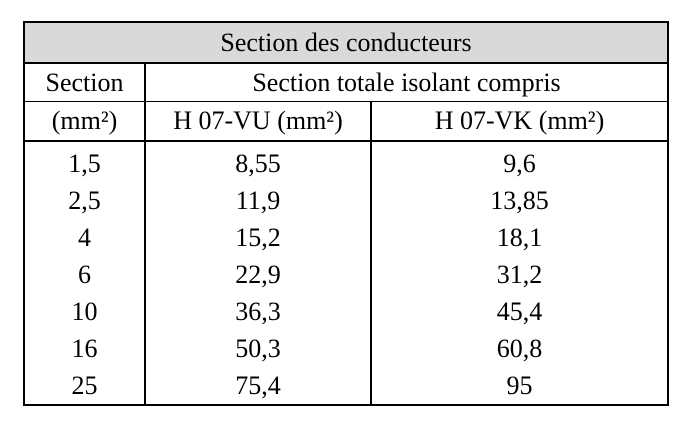 Image resolution: width=691 pixels, height=429 pixels. Describe the element at coordinates (519, 274) in the screenshot. I see `data-cell: 31,2` at that location.